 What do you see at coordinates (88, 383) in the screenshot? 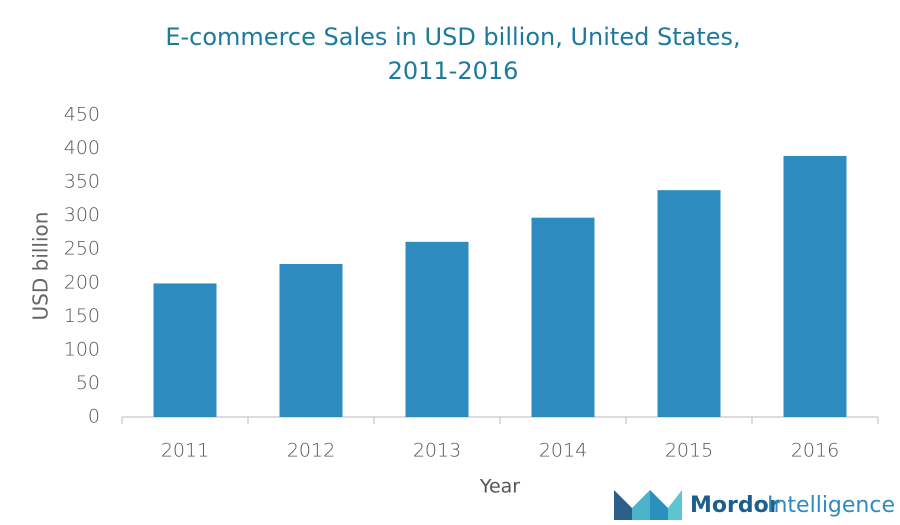
I see `y-tick-label: 50` at bounding box center [88, 383].